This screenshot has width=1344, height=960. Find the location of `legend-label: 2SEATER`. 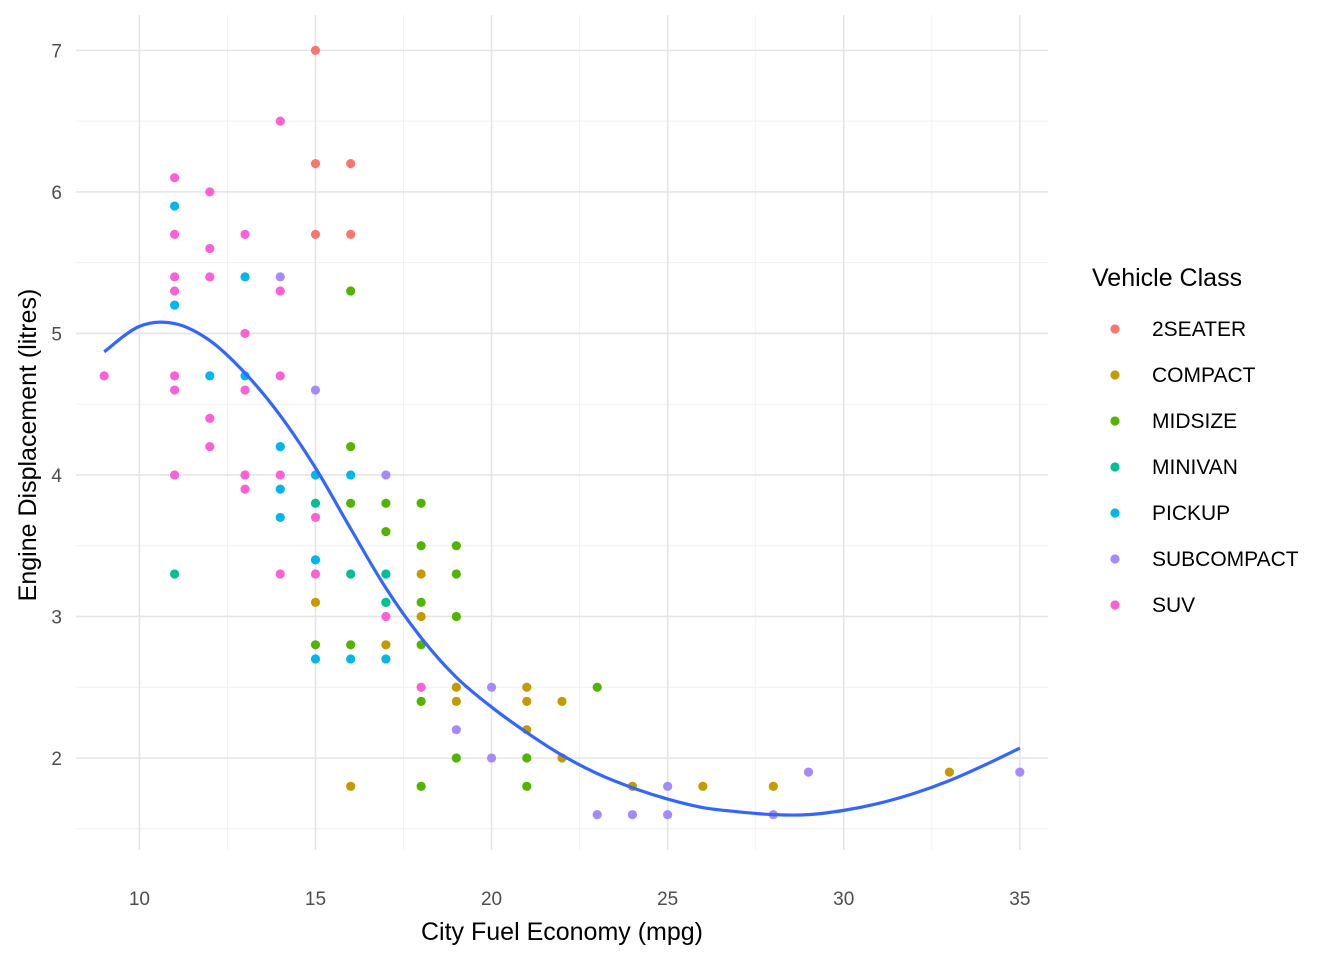

legend-label: 2SEATER is located at coordinates (1199, 329).